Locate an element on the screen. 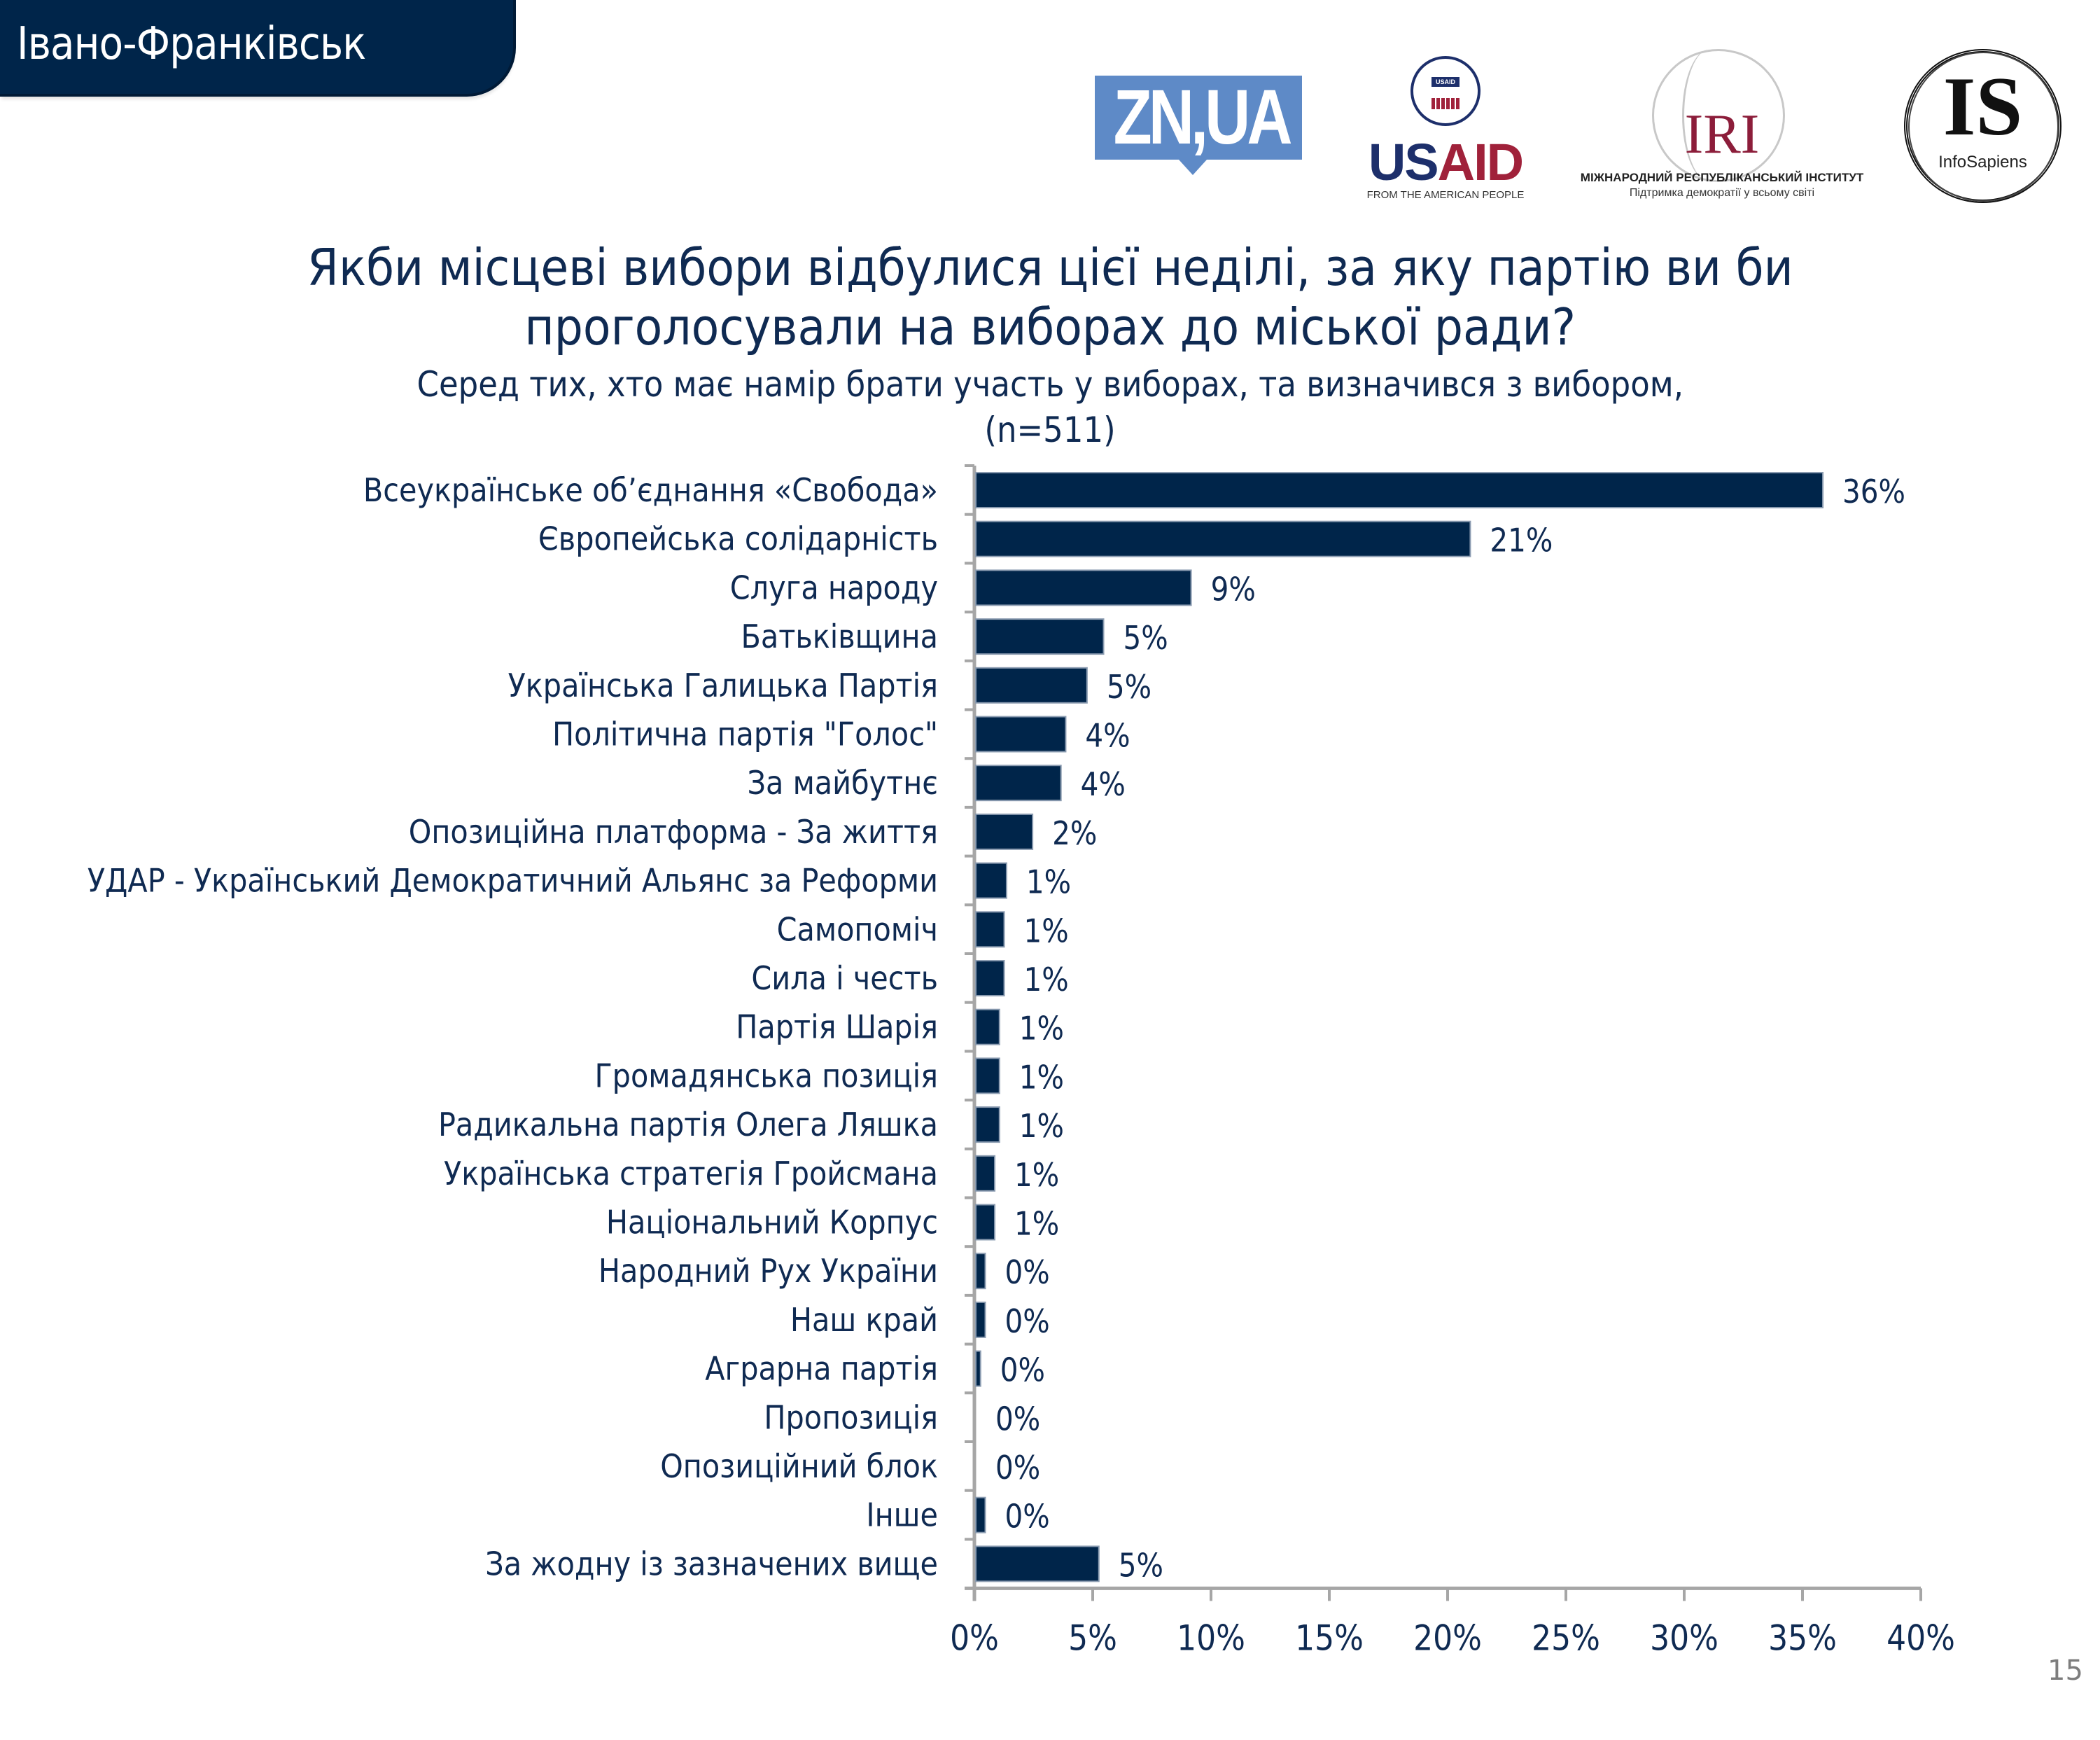 This screenshot has width=2100, height=1740. globe-icon is located at coordinates (1718, 115).